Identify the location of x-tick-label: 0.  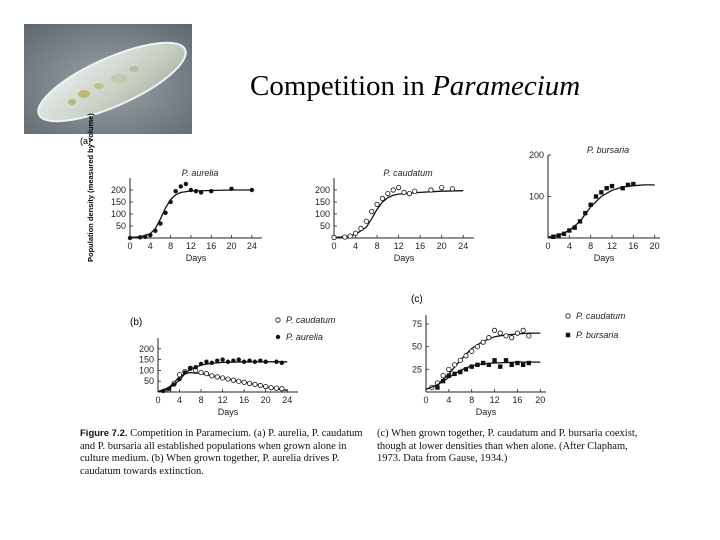
(333, 246).